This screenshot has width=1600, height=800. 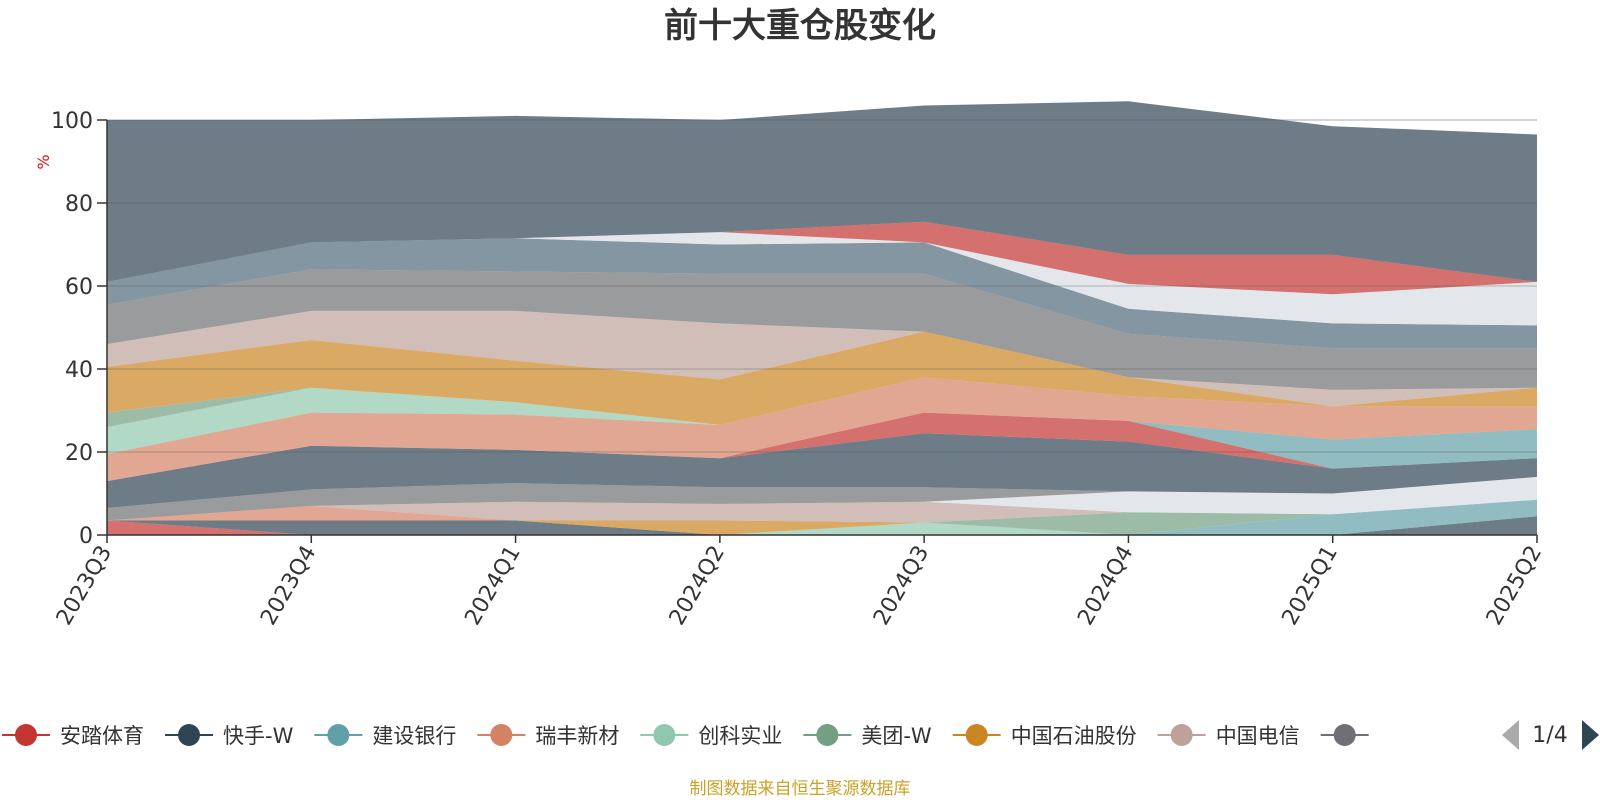 What do you see at coordinates (1514, 586) in the screenshot?
I see `x-tick-label: 2025Q2` at bounding box center [1514, 586].